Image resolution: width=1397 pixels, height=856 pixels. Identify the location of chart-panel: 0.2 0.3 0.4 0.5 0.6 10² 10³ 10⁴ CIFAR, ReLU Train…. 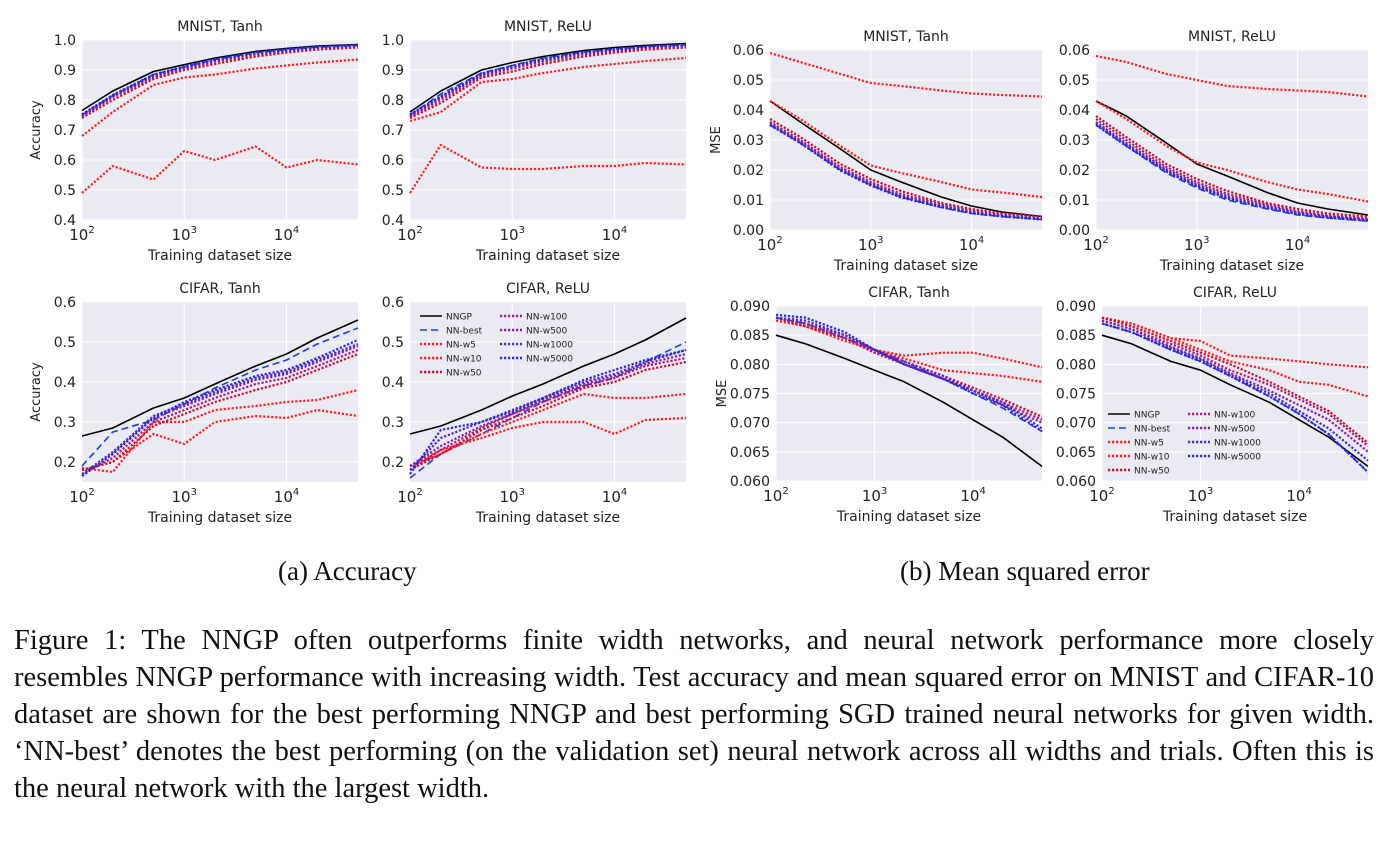
(534, 403).